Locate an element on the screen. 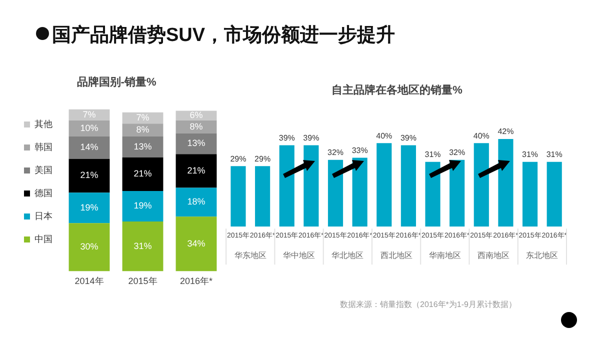 The image size is (600, 337). data-label: 42% is located at coordinates (506, 131).